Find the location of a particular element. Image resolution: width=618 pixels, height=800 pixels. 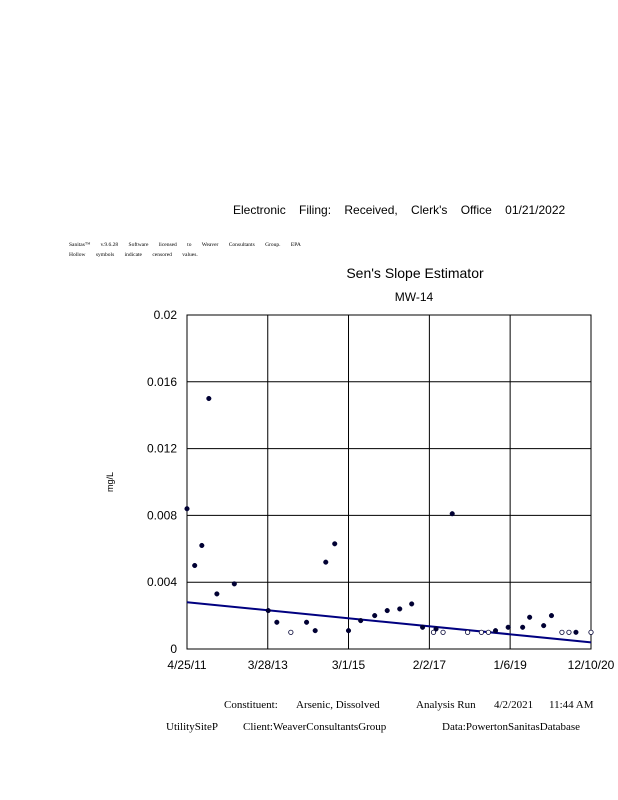

x-tick-label: 12/10/20 is located at coordinates (591, 665).